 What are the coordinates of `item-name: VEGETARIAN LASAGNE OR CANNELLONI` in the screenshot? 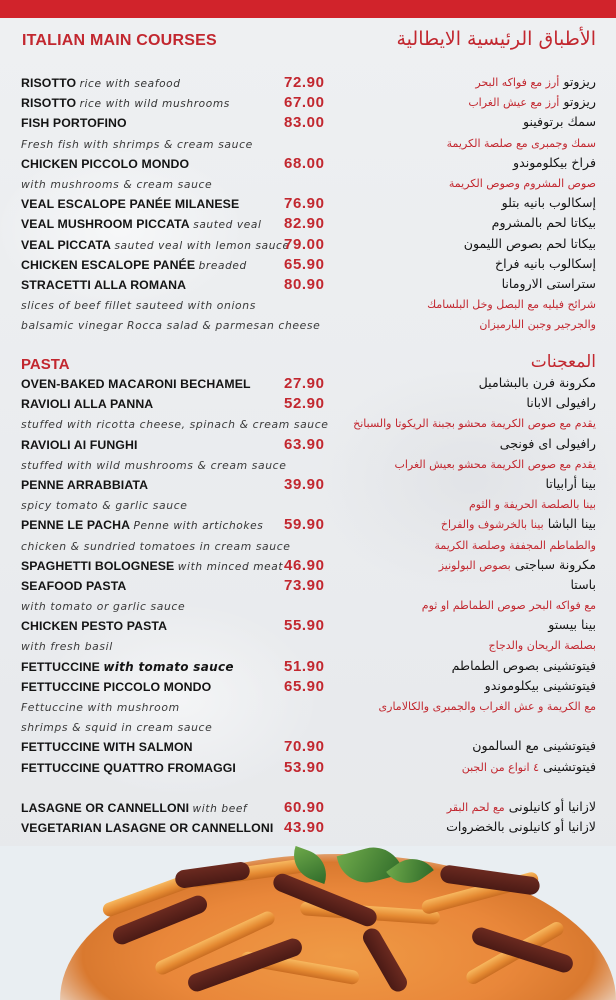 It's located at (147, 828).